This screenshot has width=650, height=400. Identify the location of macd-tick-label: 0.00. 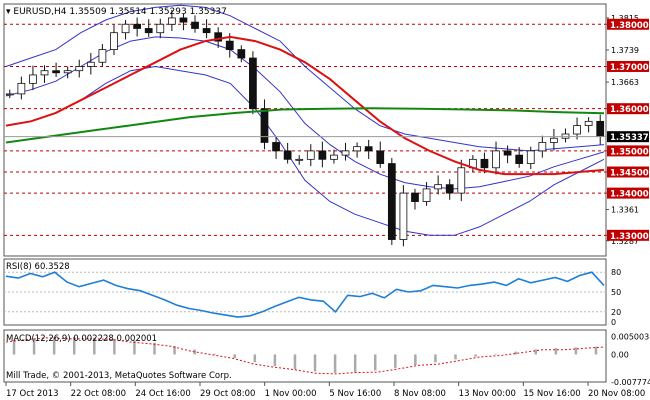
(620, 354).